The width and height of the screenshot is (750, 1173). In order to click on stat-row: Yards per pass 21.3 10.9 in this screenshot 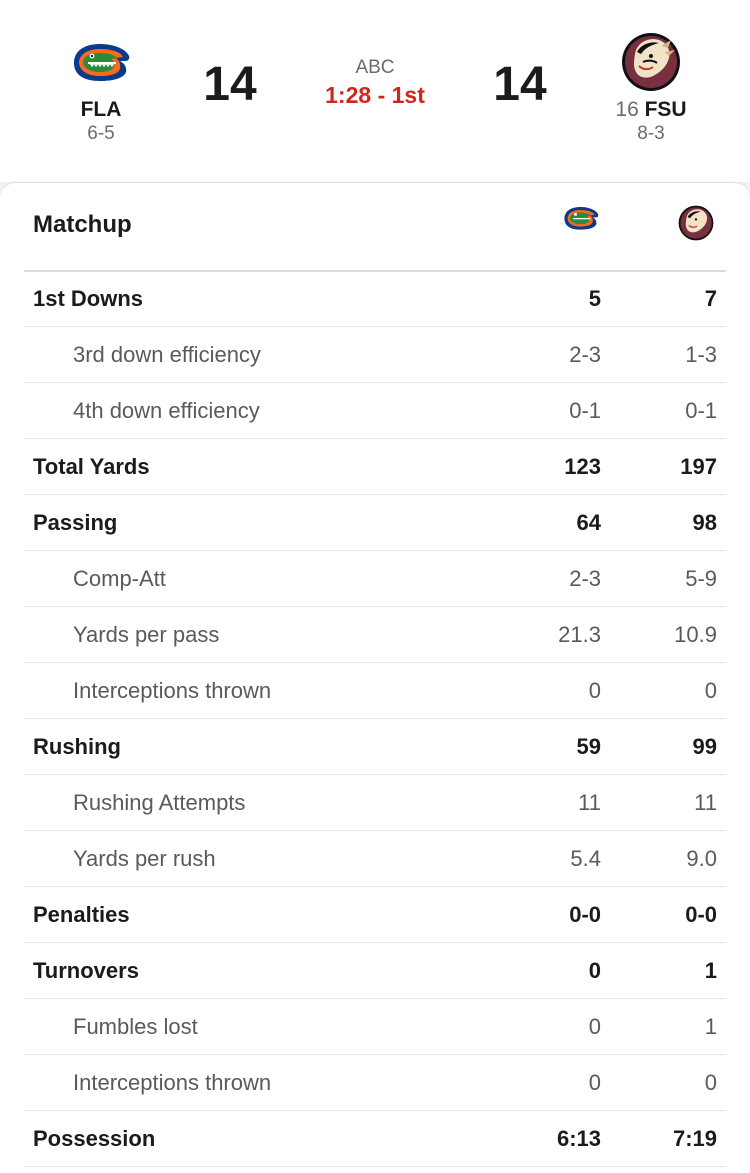, I will do `click(375, 635)`.